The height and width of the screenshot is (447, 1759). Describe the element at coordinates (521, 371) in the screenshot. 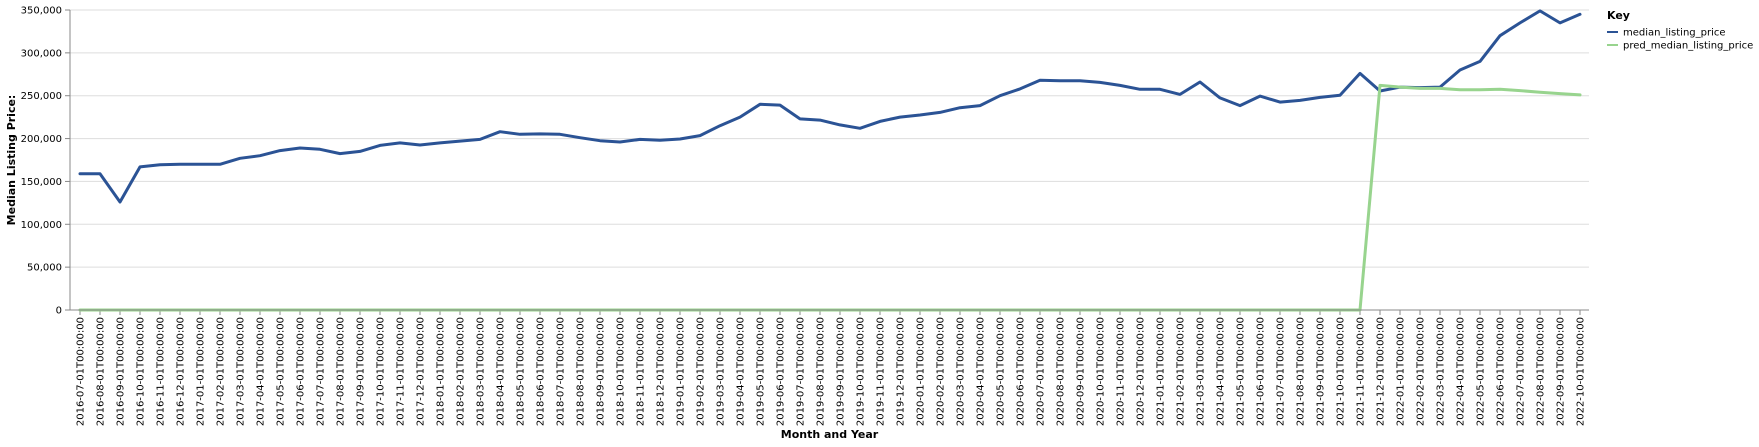

I see `x-tick-label: 2018-05-01T00:00:00` at that location.